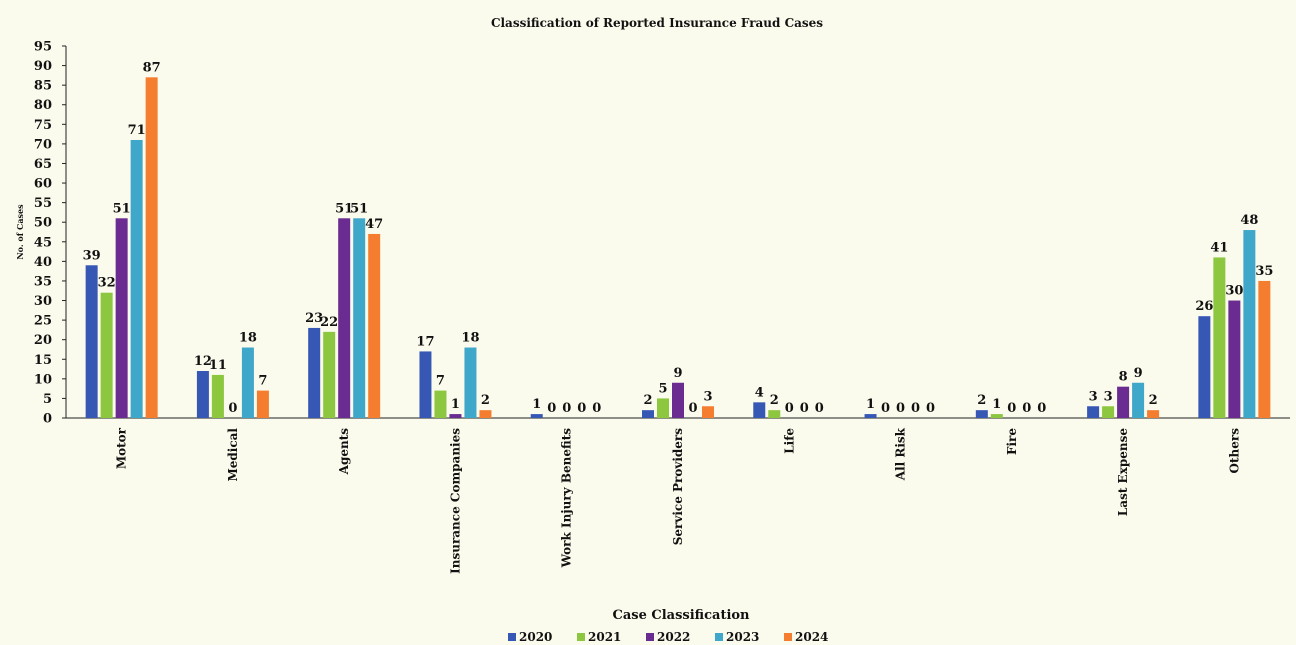 The width and height of the screenshot is (1296, 645). Describe the element at coordinates (535, 637) in the screenshot. I see `legend-label: 2020` at that location.